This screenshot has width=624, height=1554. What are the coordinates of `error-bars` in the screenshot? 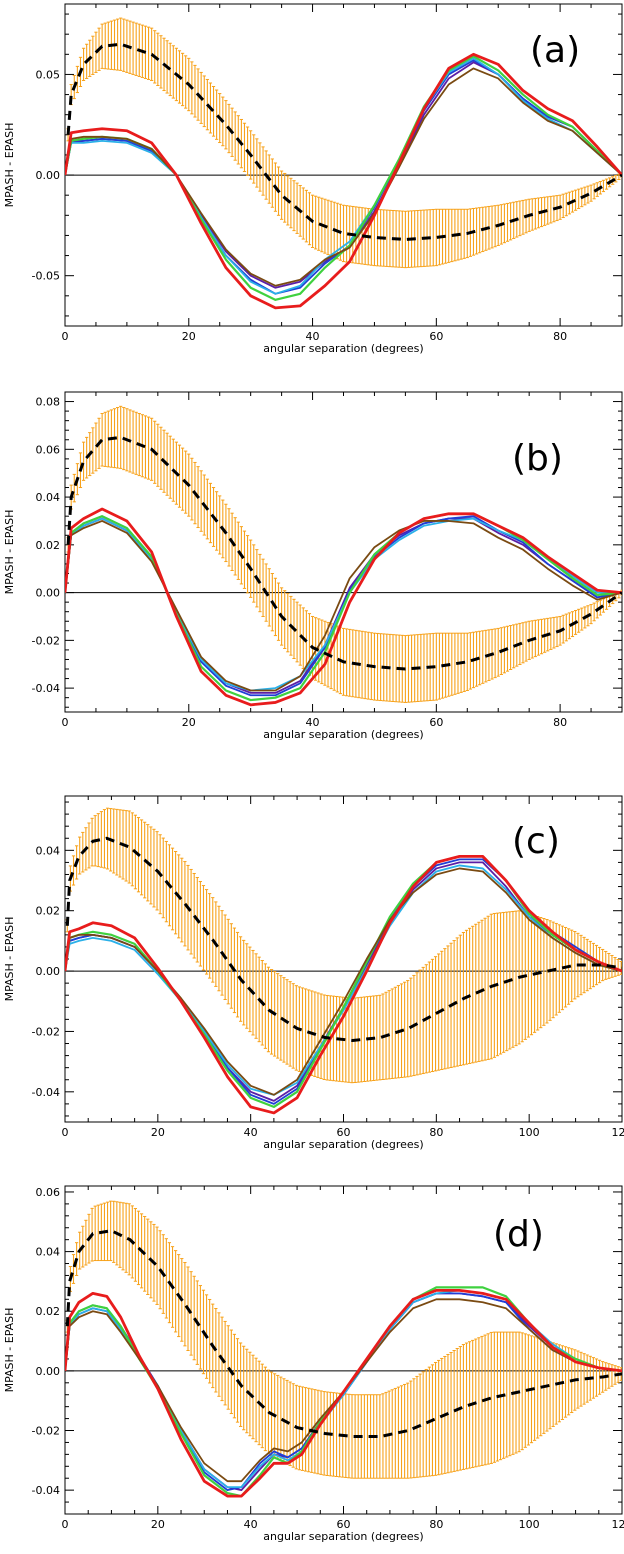 It's located at (344, 143).